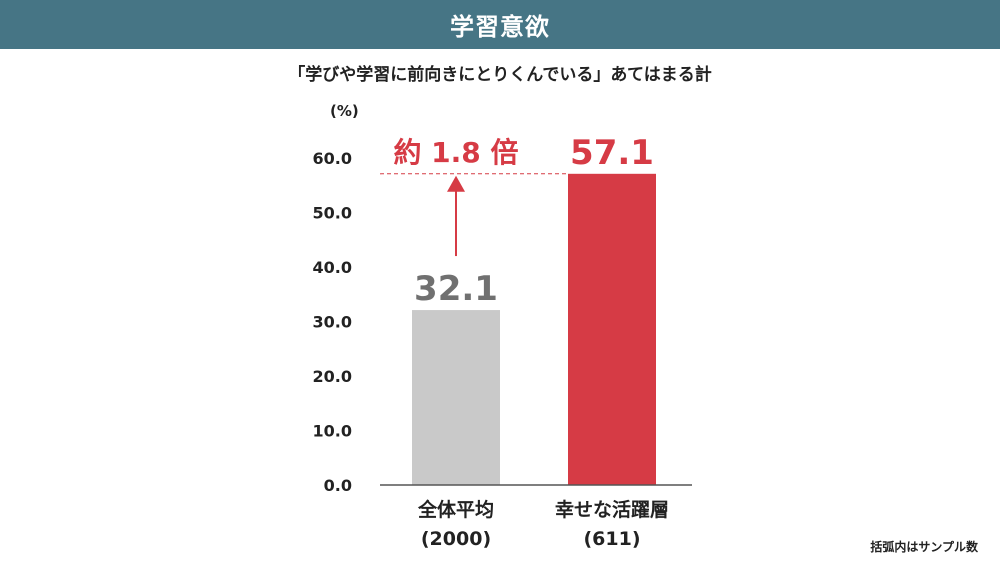 The width and height of the screenshot is (1000, 563). What do you see at coordinates (612, 153) in the screenshot?
I see `value-label: 57.1` at bounding box center [612, 153].